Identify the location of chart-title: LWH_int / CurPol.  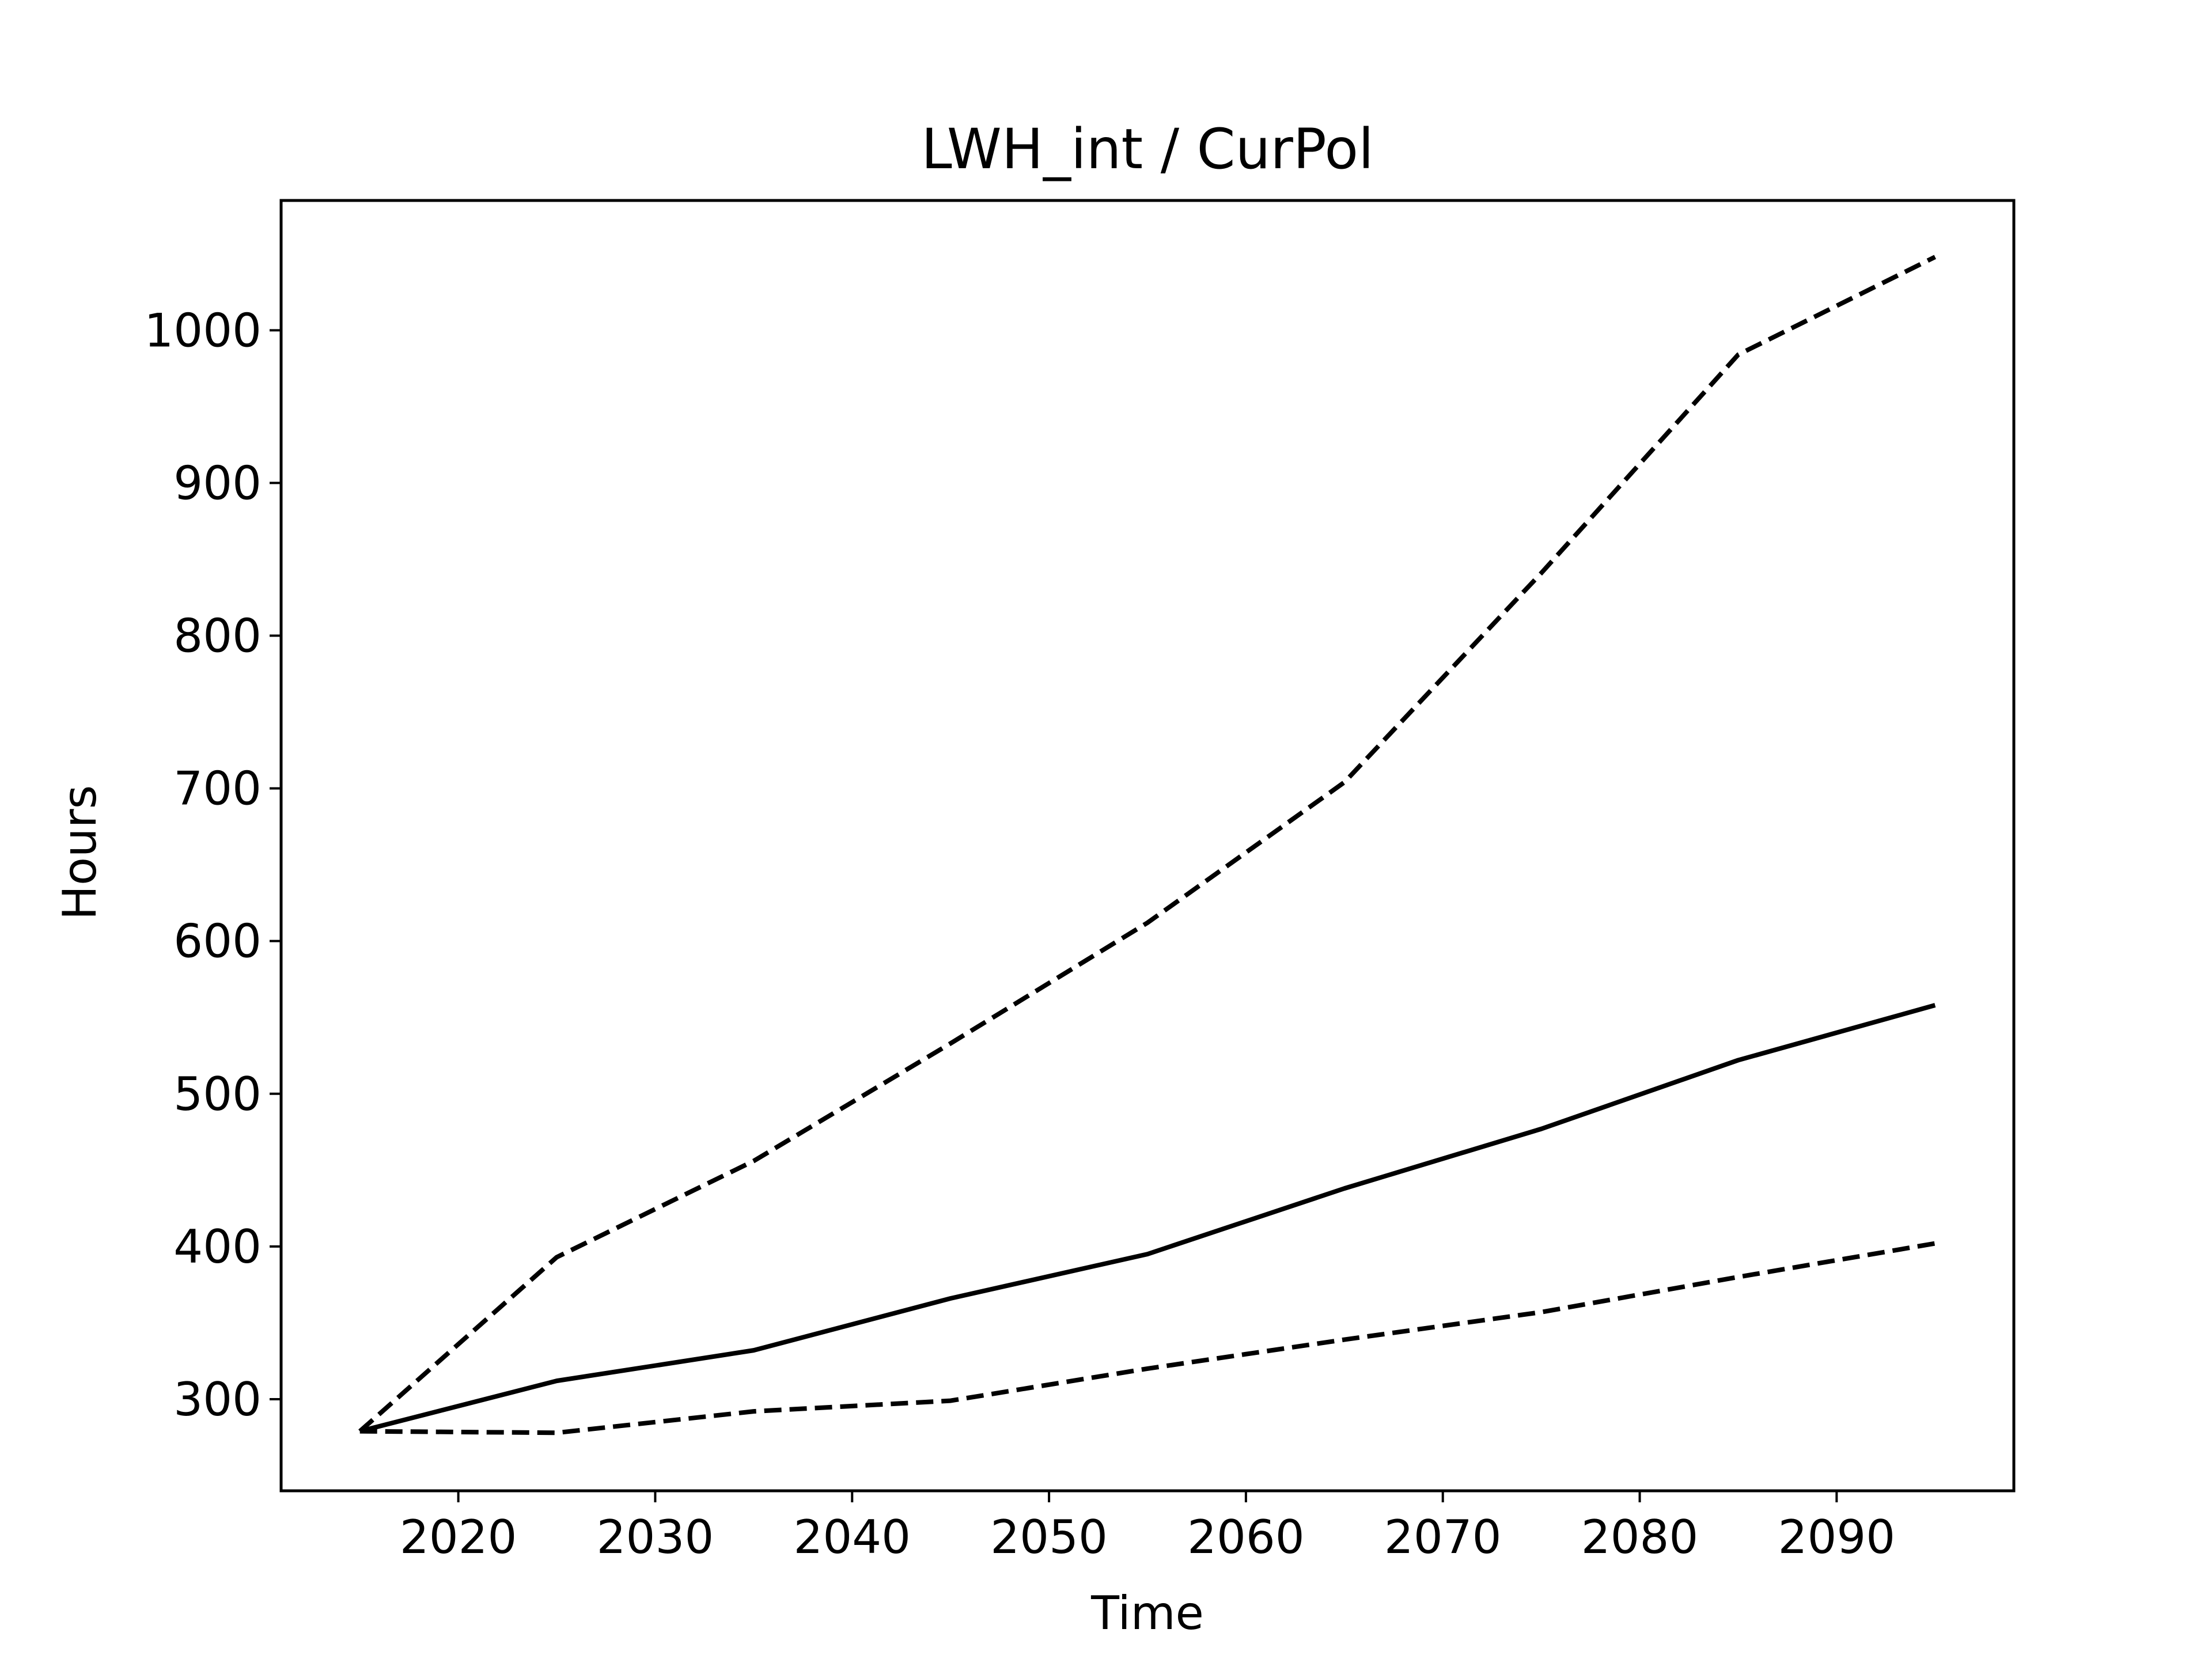
(1147, 149).